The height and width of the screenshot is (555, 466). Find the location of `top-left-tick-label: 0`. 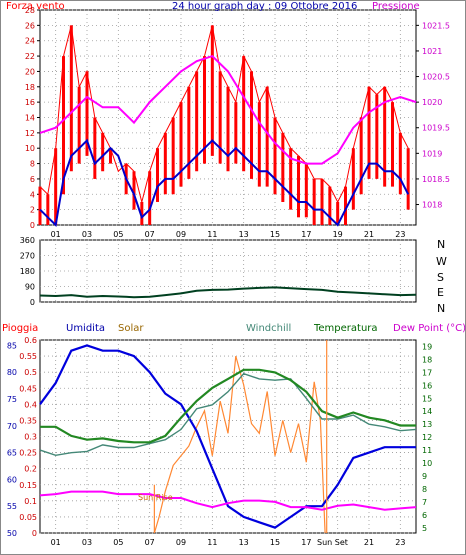

top-left-tick-label: 0 is located at coordinates (32, 225).